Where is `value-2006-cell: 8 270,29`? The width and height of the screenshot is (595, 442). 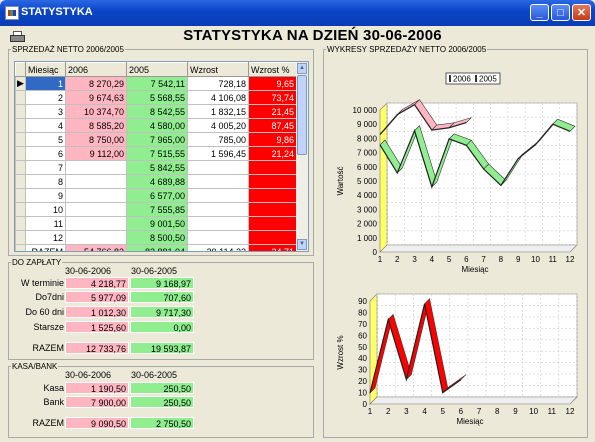 value-2006-cell: 8 270,29 is located at coordinates (96, 83).